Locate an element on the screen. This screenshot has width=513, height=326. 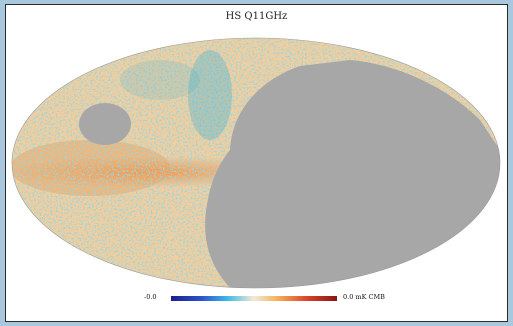
colorbar-max-label: 0.0 mK CMB is located at coordinates (364, 297).